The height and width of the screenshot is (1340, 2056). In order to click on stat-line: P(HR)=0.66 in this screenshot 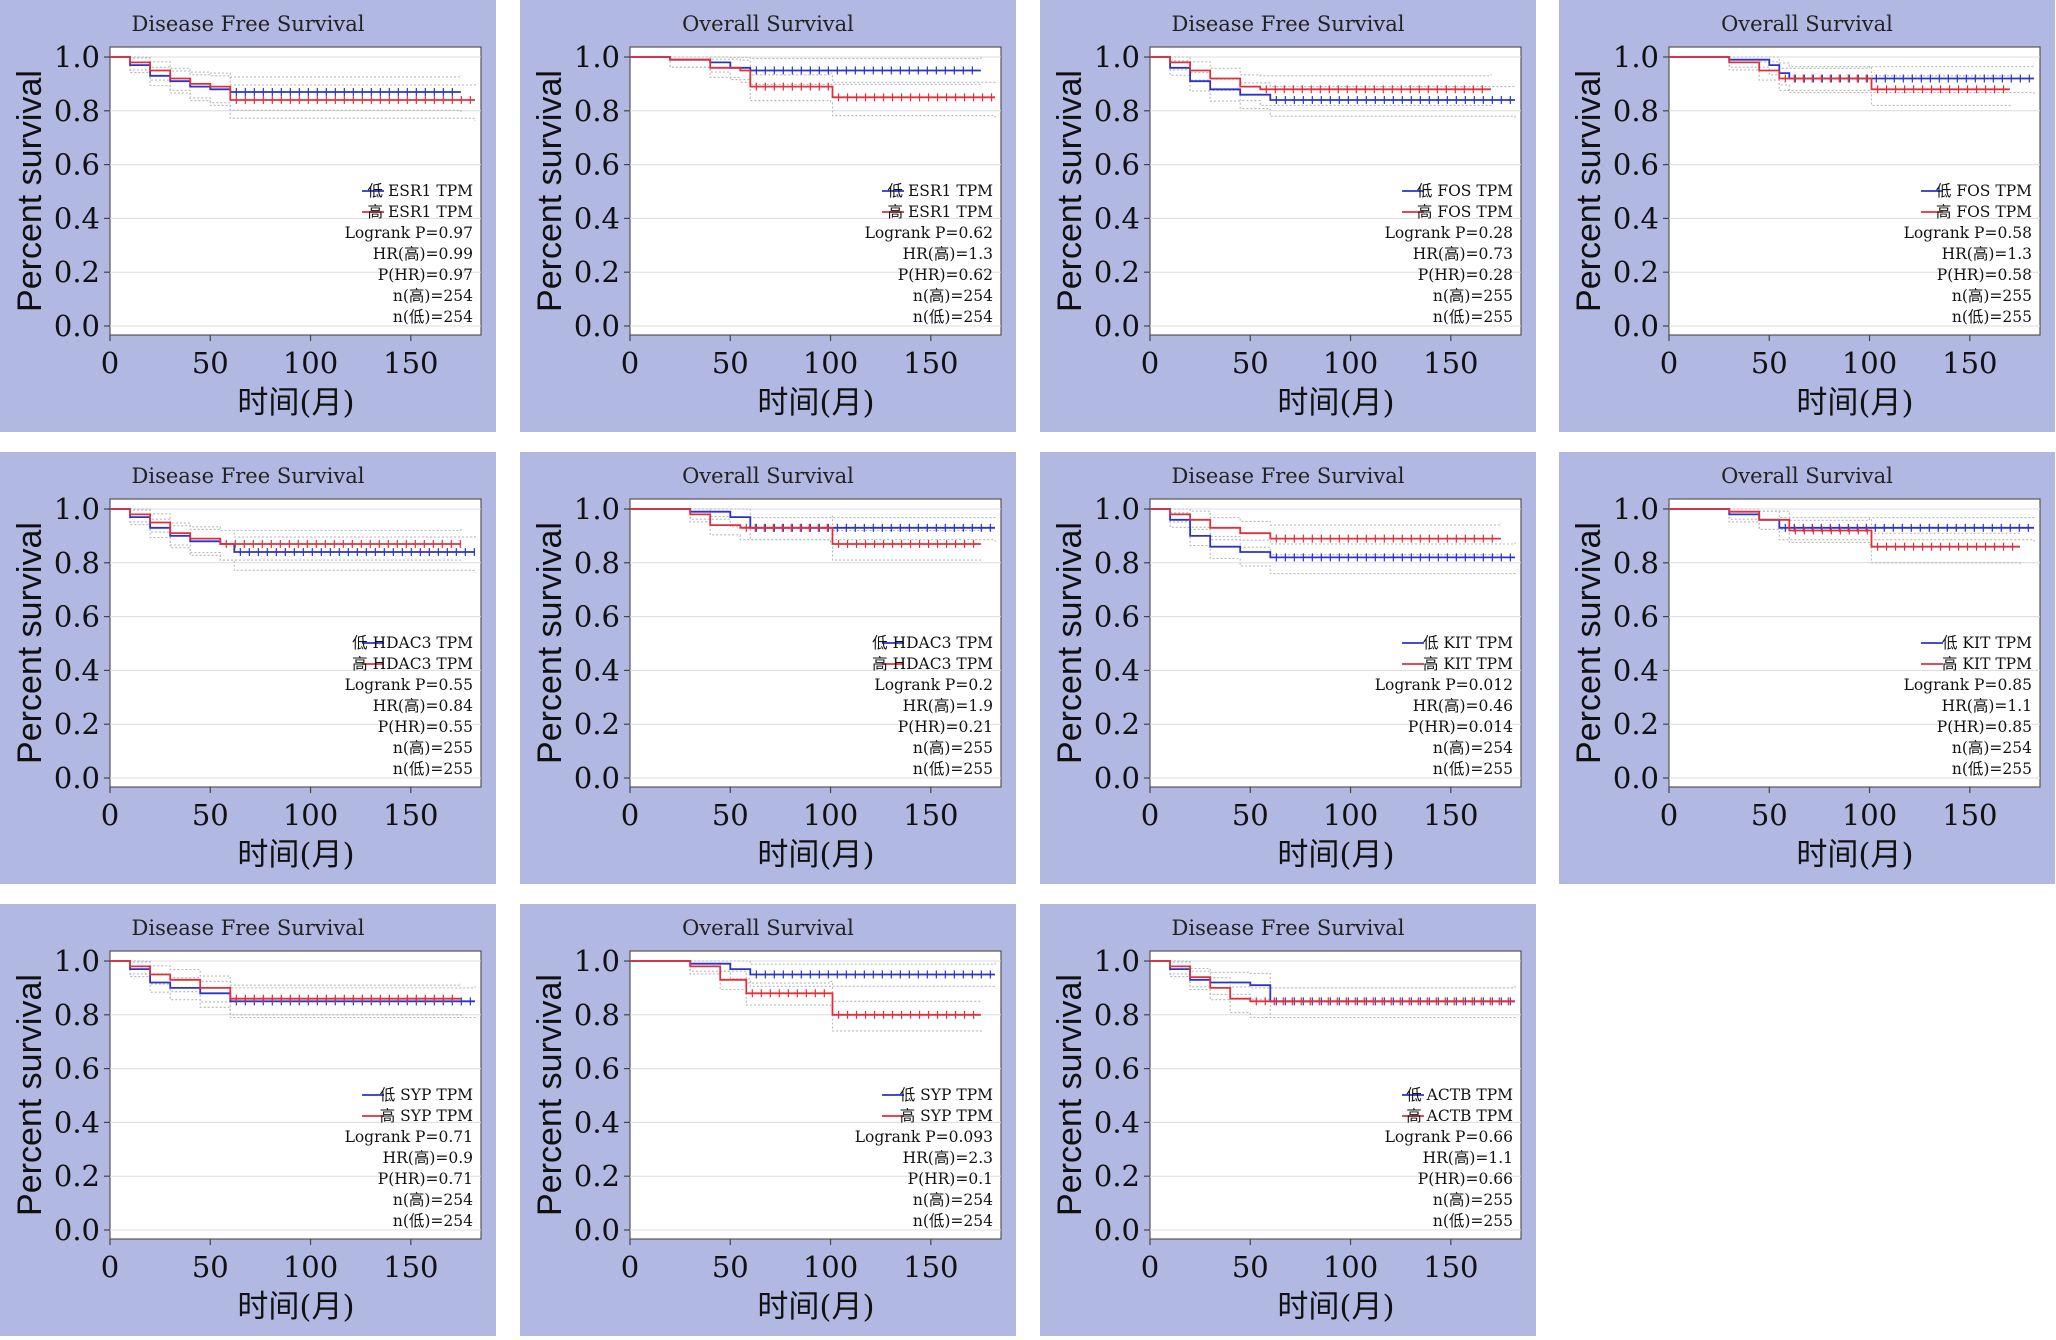, I will do `click(1465, 1179)`.